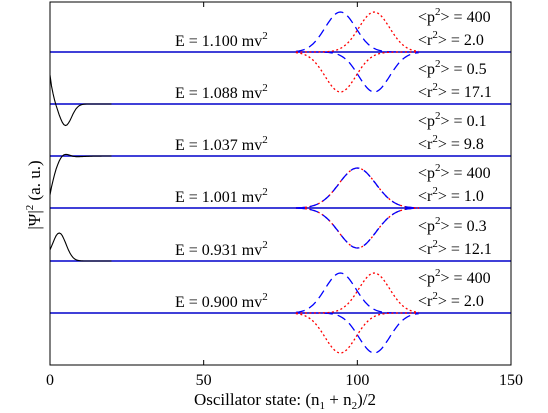 The width and height of the screenshot is (548, 413). Describe the element at coordinates (30, 208) in the screenshot. I see `y-axis-label-sup: 2` at that location.